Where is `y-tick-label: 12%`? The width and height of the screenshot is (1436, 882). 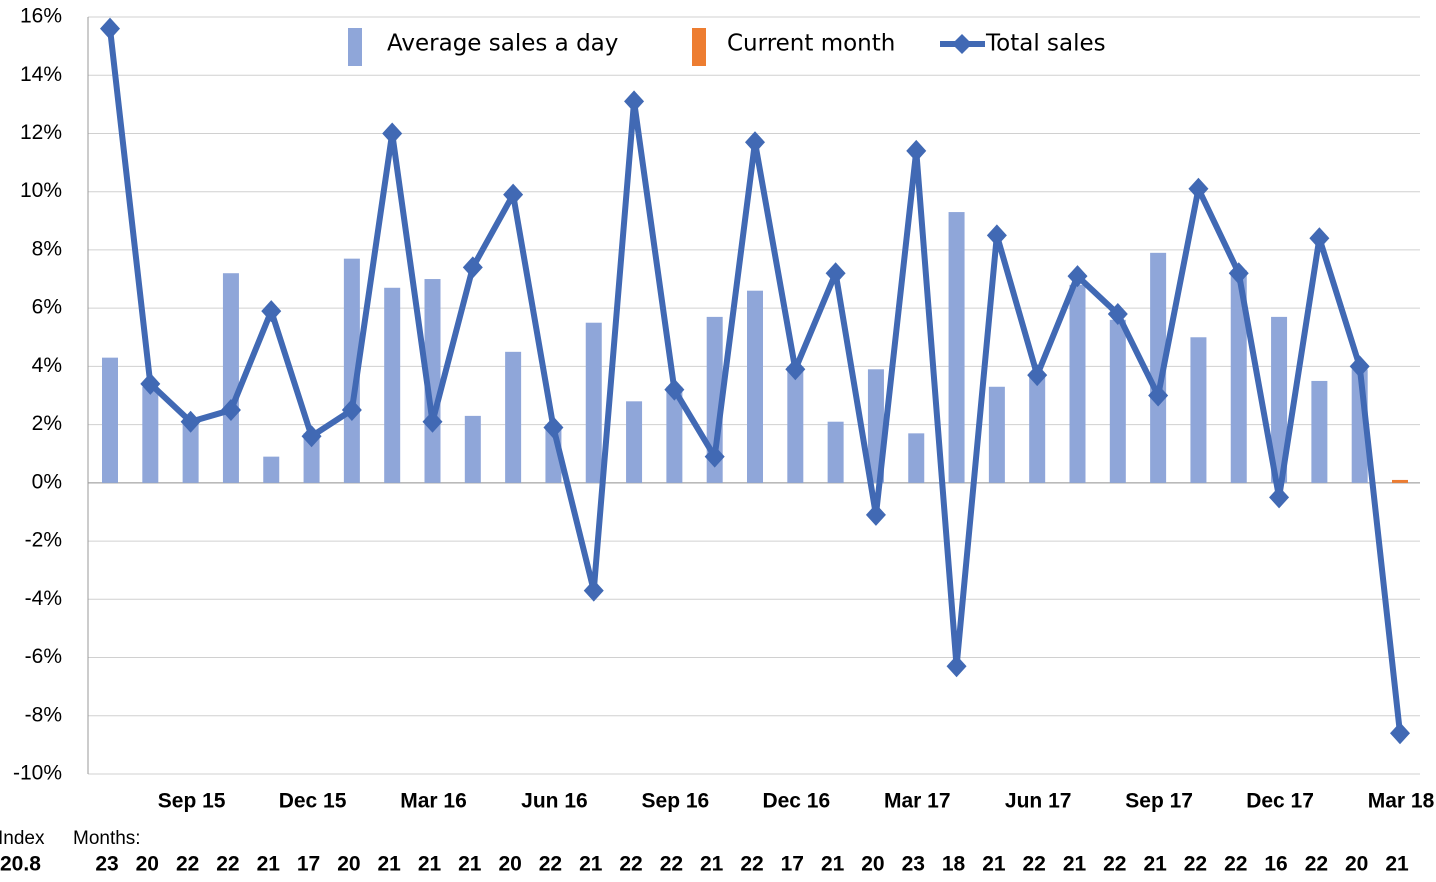
y-tick-label: 12% is located at coordinates (41, 132).